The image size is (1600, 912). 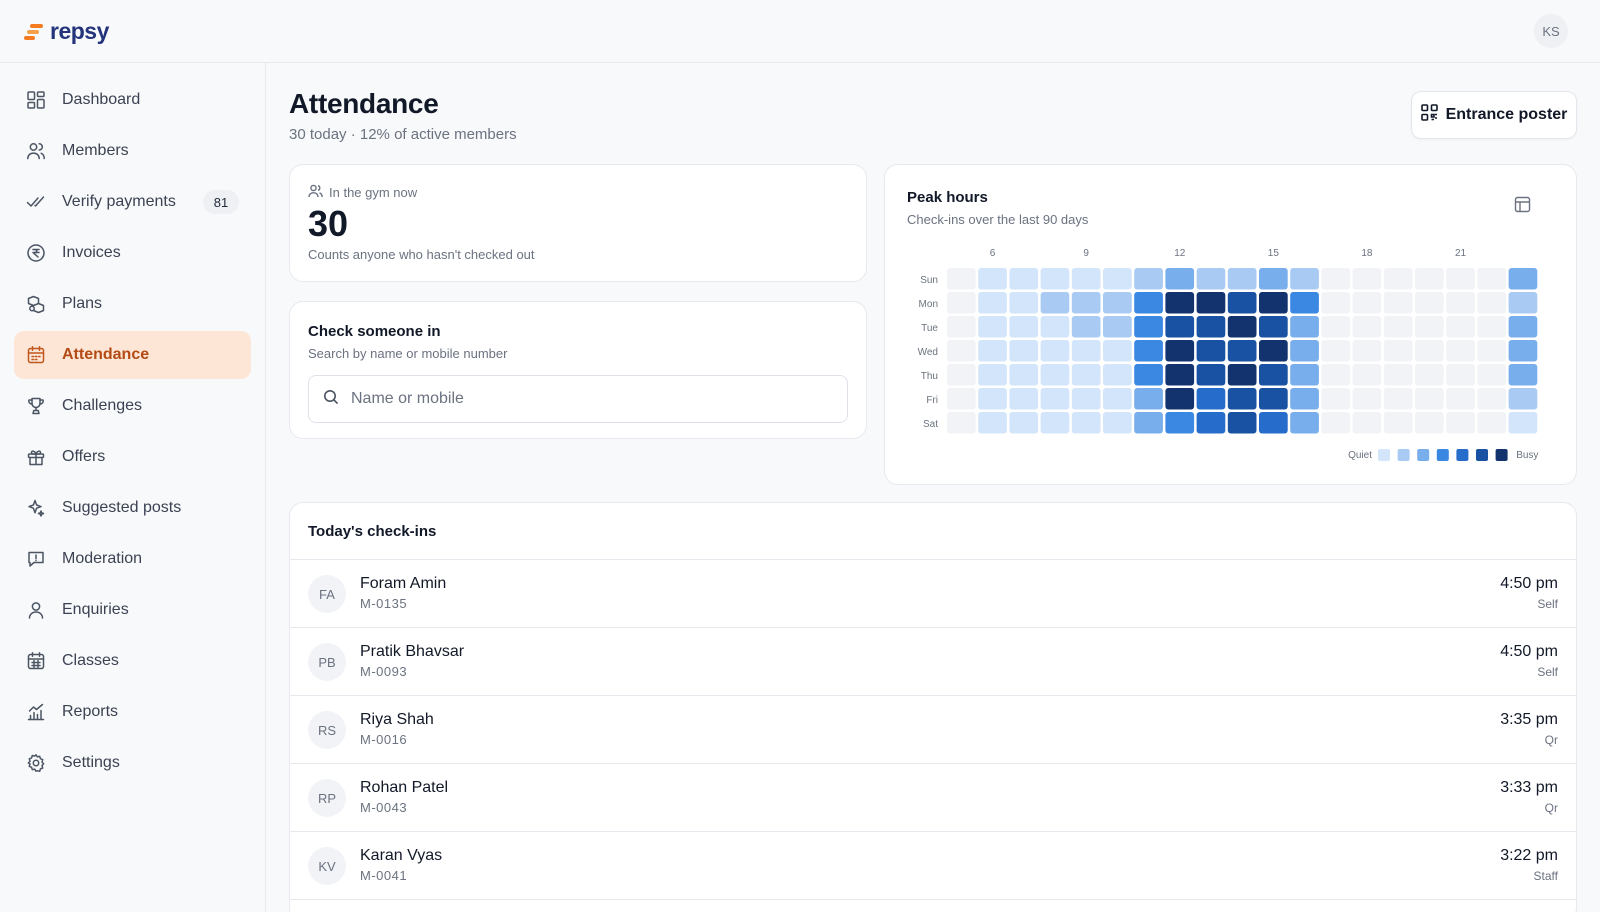 I want to click on top-bar: repsy KS, so click(x=800, y=31).